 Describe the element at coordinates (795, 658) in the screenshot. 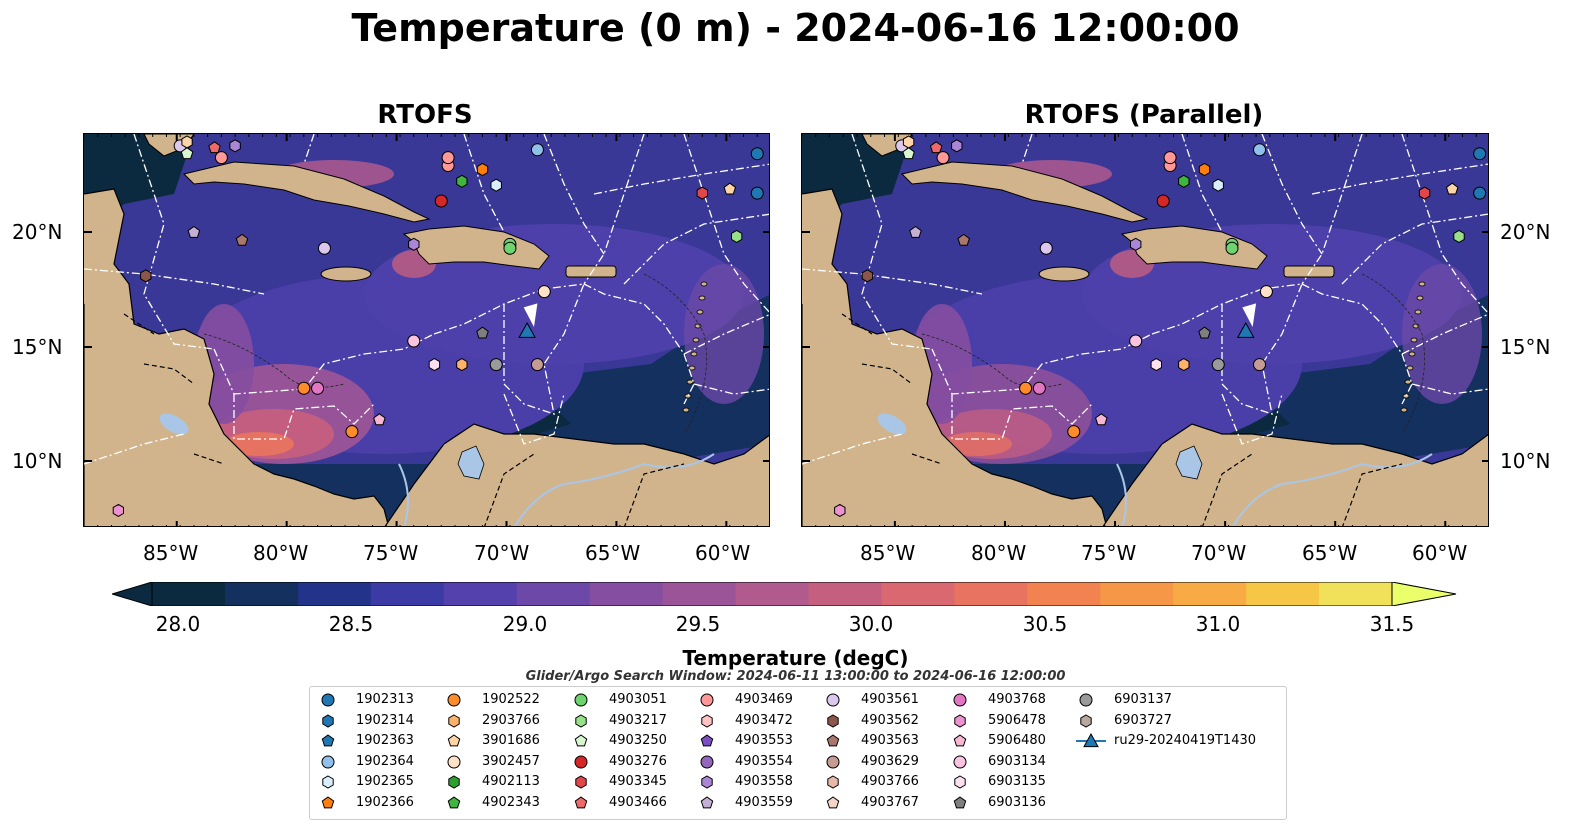

I see `colorbar-label: Temperature (degC)` at that location.